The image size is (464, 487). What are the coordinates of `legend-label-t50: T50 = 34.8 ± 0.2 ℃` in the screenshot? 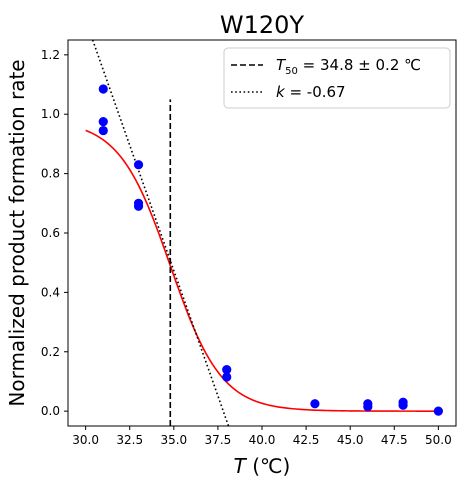 It's located at (348, 66).